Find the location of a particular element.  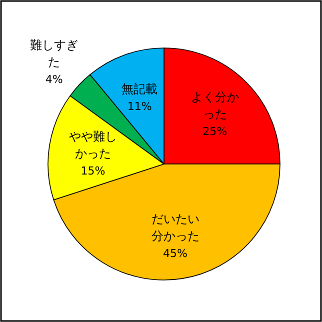

slice-label: 無記載 is located at coordinates (140, 89).